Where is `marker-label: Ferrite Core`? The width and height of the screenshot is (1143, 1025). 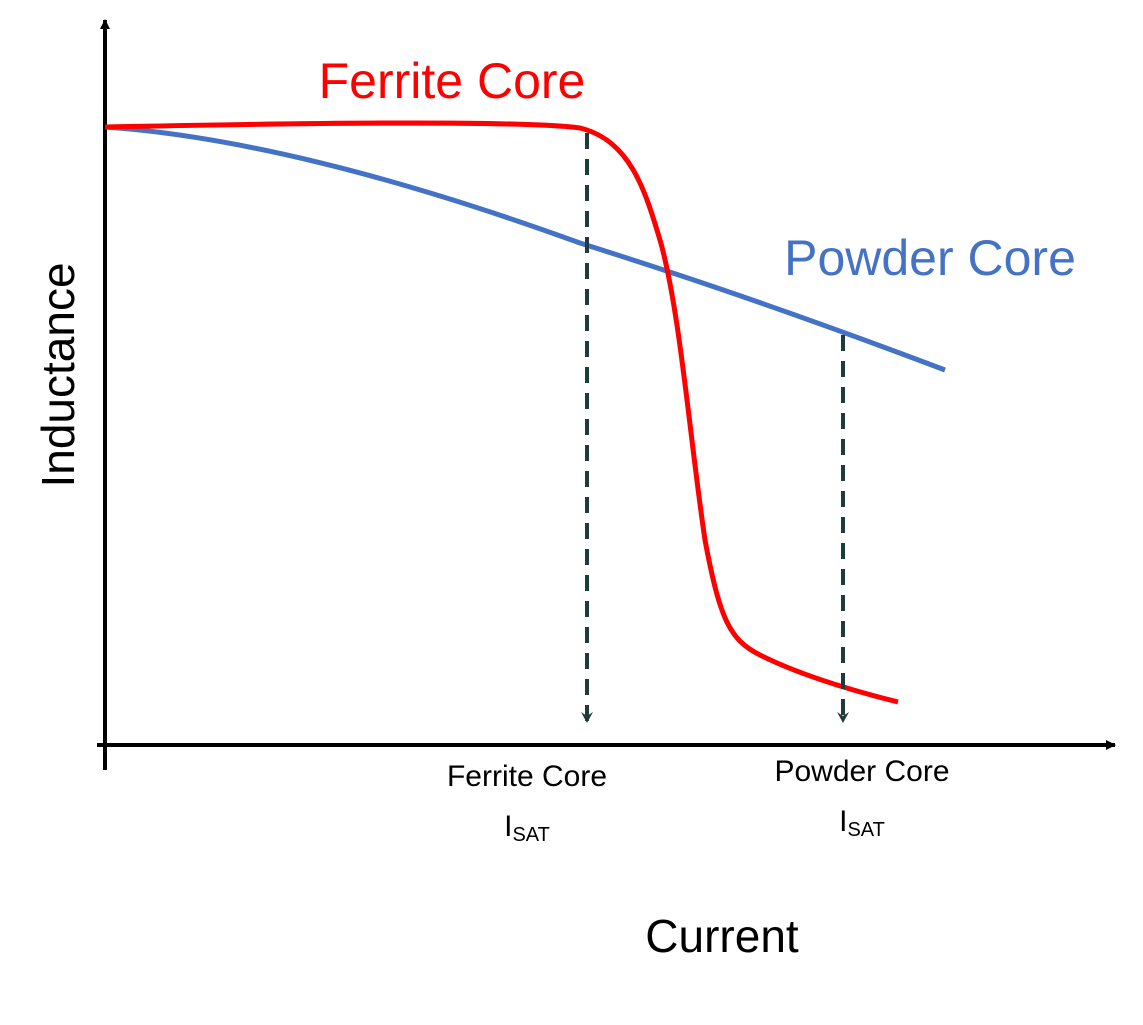 marker-label: Ferrite Core is located at coordinates (527, 776).